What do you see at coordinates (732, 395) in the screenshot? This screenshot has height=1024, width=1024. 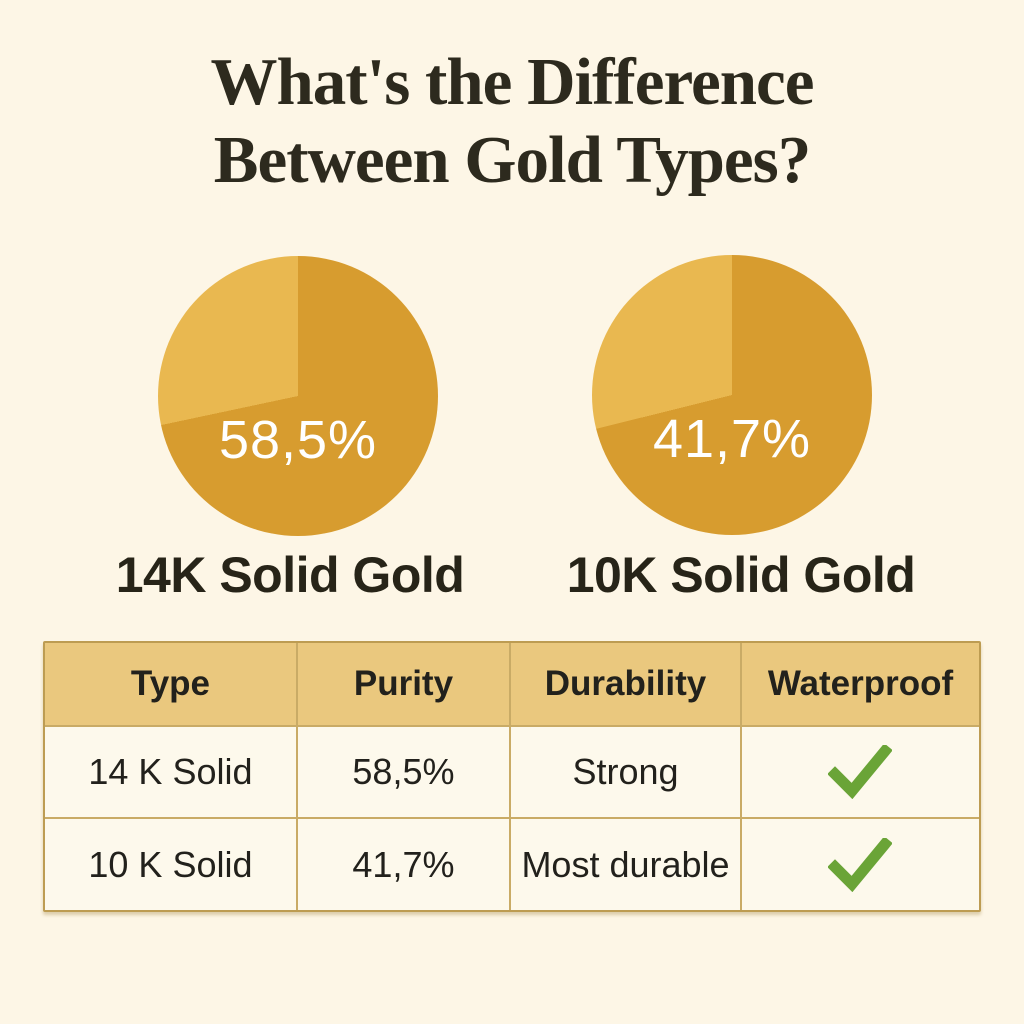 I see `pie-chart-10k: 41,7%` at bounding box center [732, 395].